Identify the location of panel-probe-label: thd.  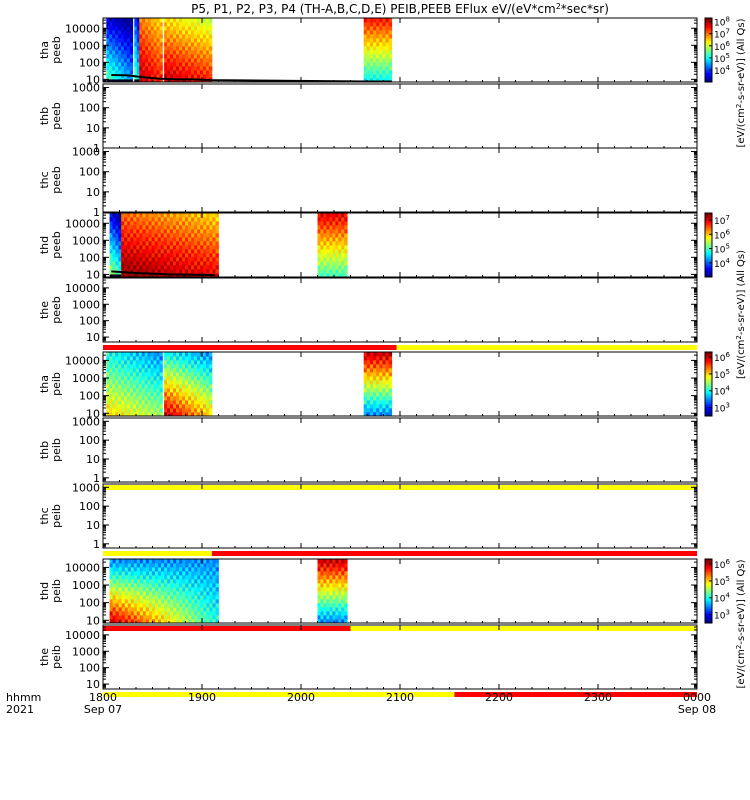
(44, 591).